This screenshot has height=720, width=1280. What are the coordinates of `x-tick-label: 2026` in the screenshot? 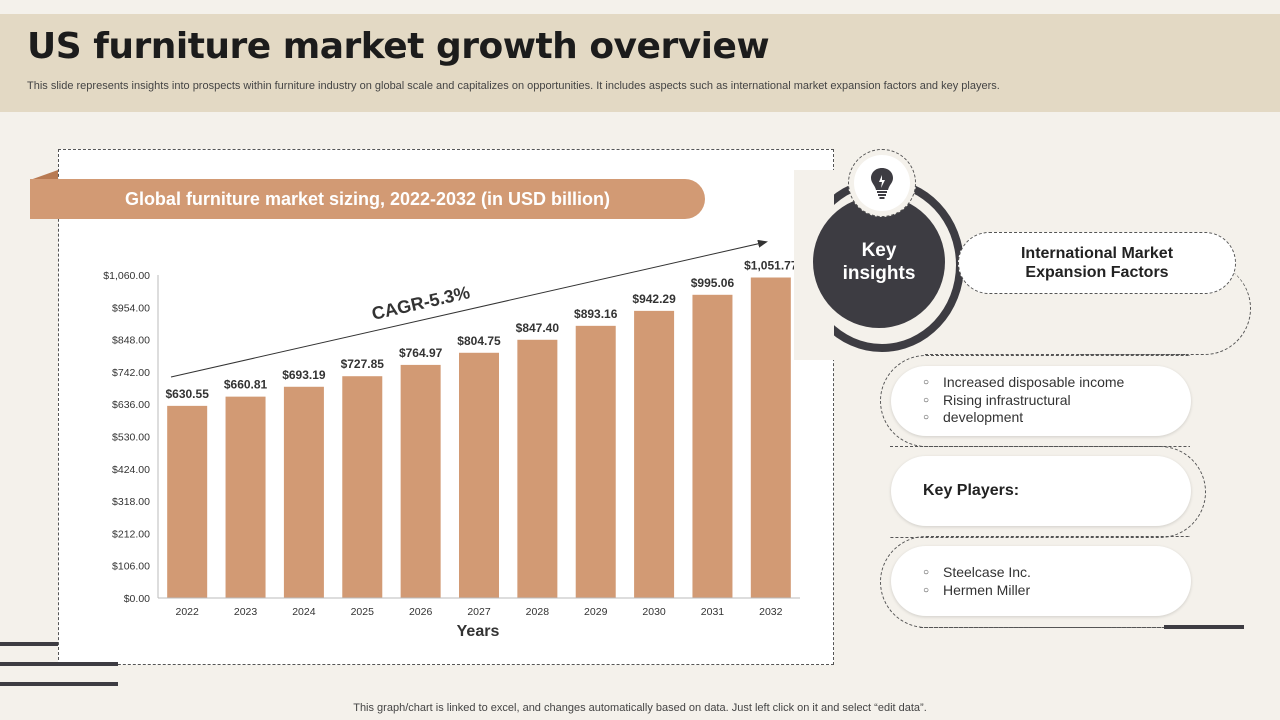 It's located at (421, 612).